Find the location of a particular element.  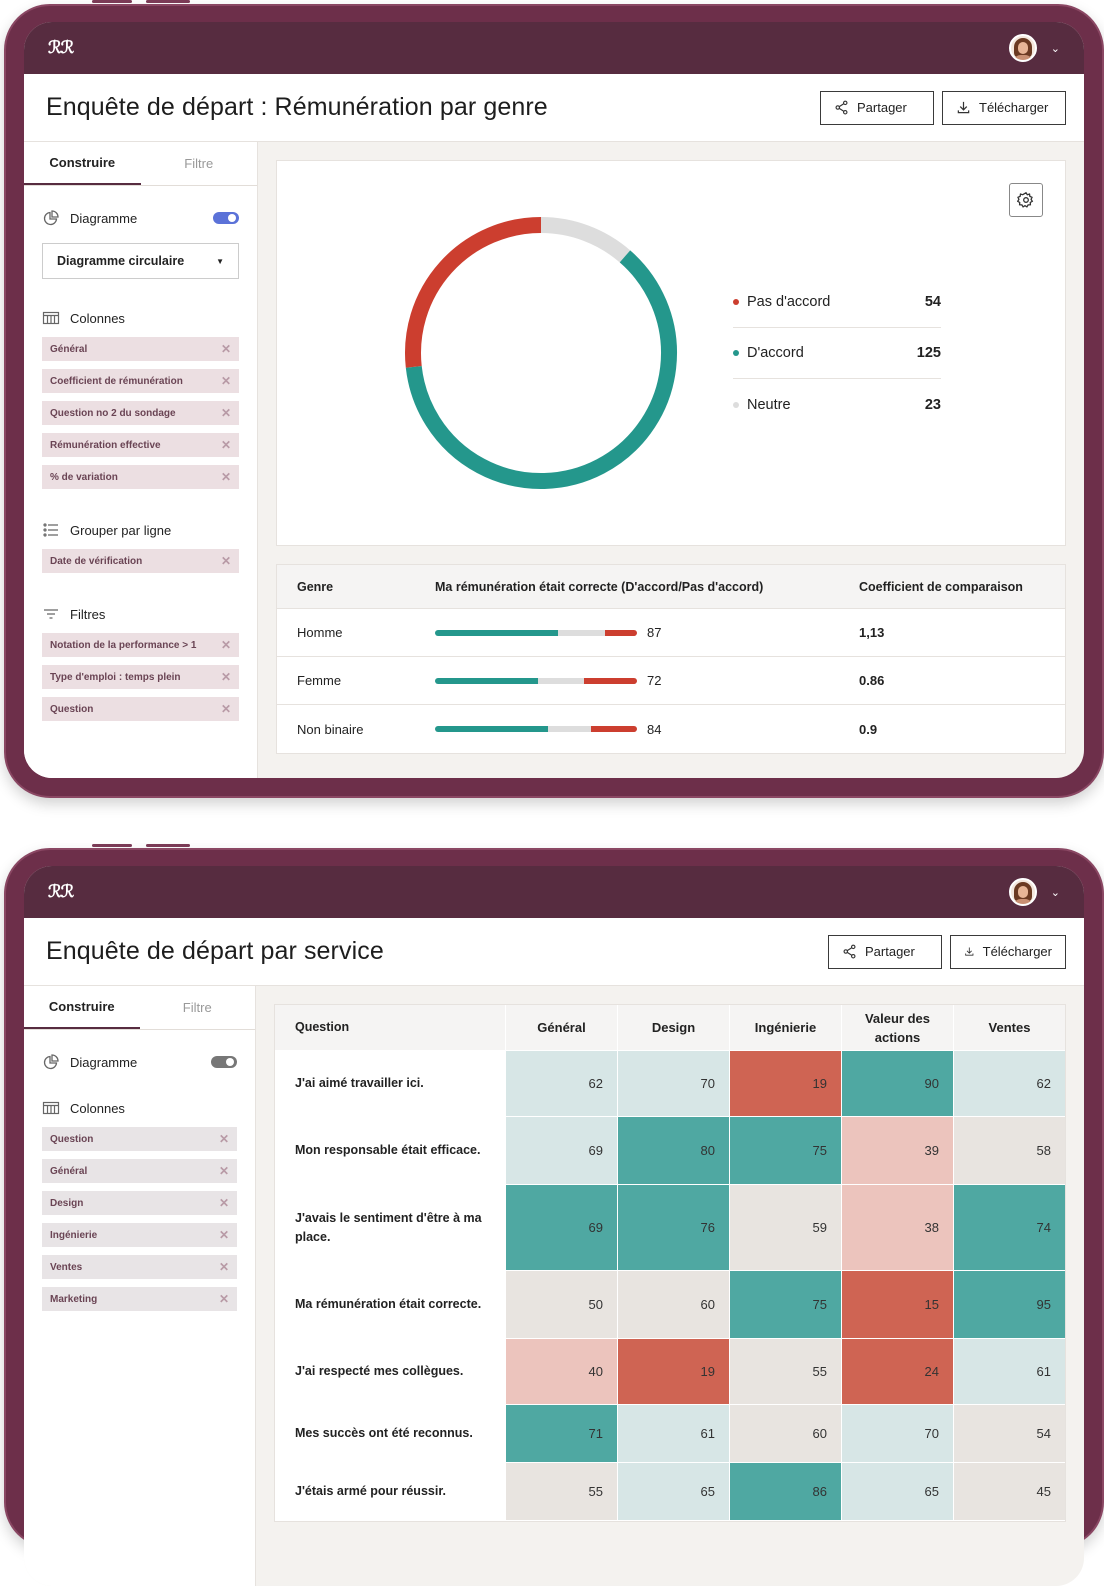

heatmap-cell: 24 is located at coordinates (897, 1371).